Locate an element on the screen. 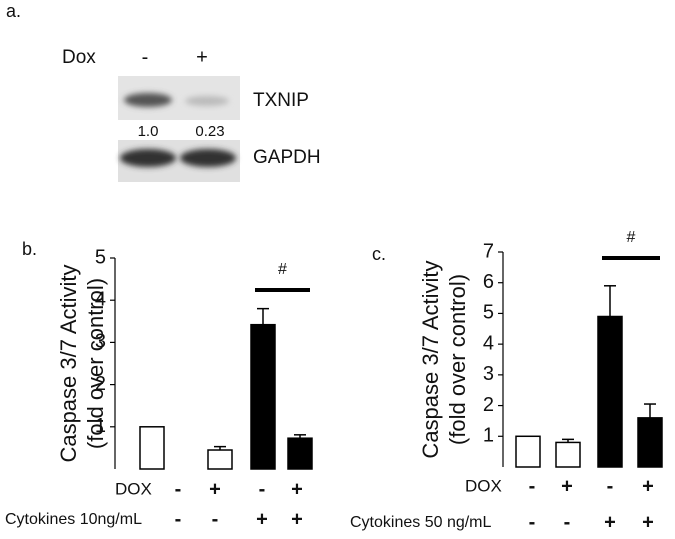 The width and height of the screenshot is (675, 539). y-tick-label: 7 is located at coordinates (488, 251).